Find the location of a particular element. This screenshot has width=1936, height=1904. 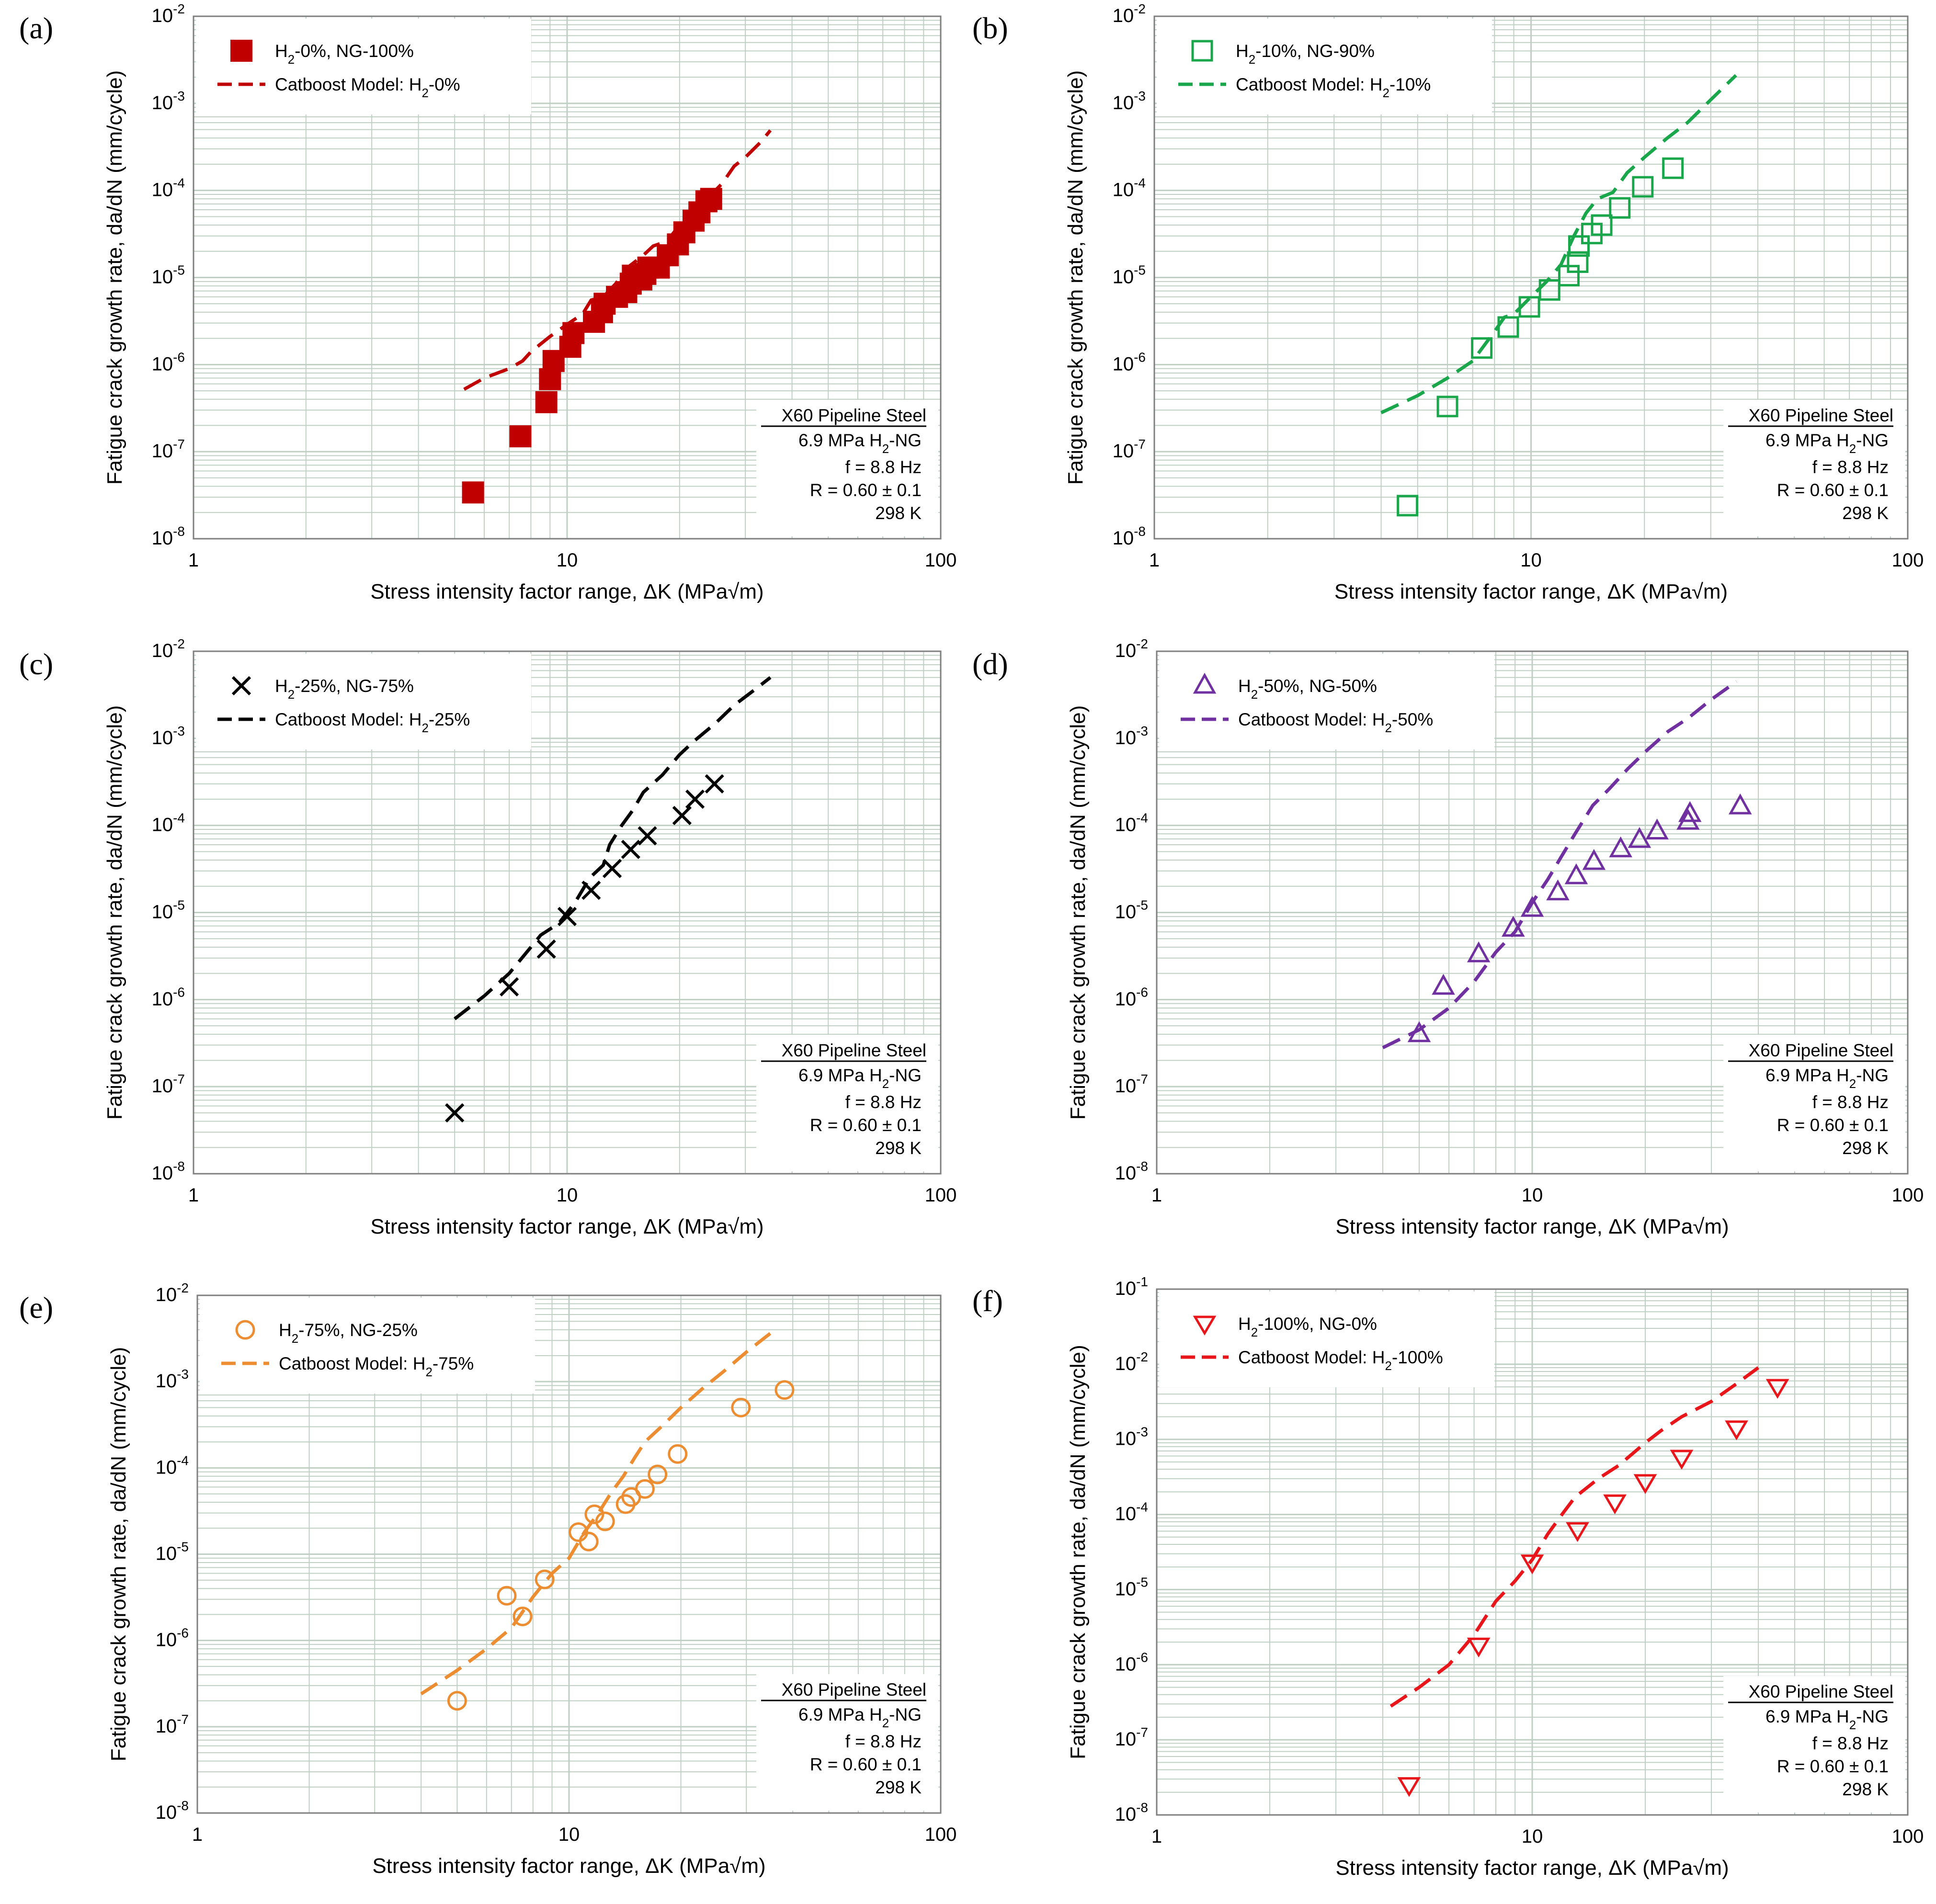

legend: H2-100%, NG-0% Catboost Model: H2-100% is located at coordinates (1326, 1339).